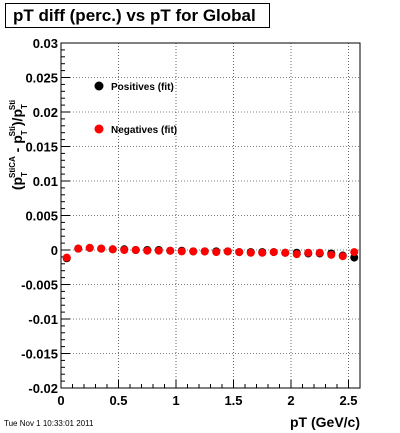 This screenshot has width=400, height=433. I want to click on y-tick-label: 0.02, so click(45, 112).